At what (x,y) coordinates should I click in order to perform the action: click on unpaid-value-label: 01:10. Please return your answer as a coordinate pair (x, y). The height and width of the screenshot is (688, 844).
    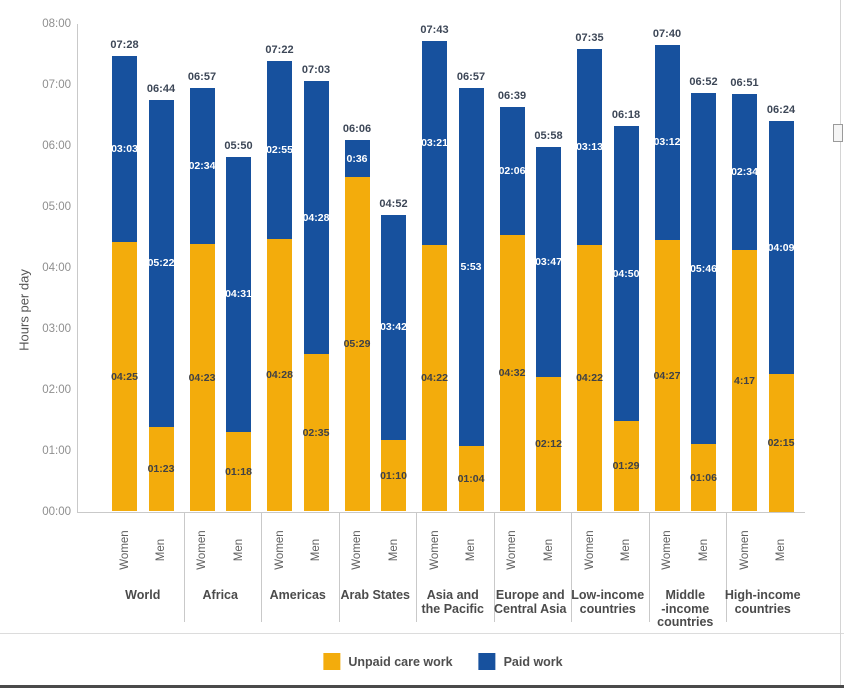
    Looking at the image, I should click on (393, 475).